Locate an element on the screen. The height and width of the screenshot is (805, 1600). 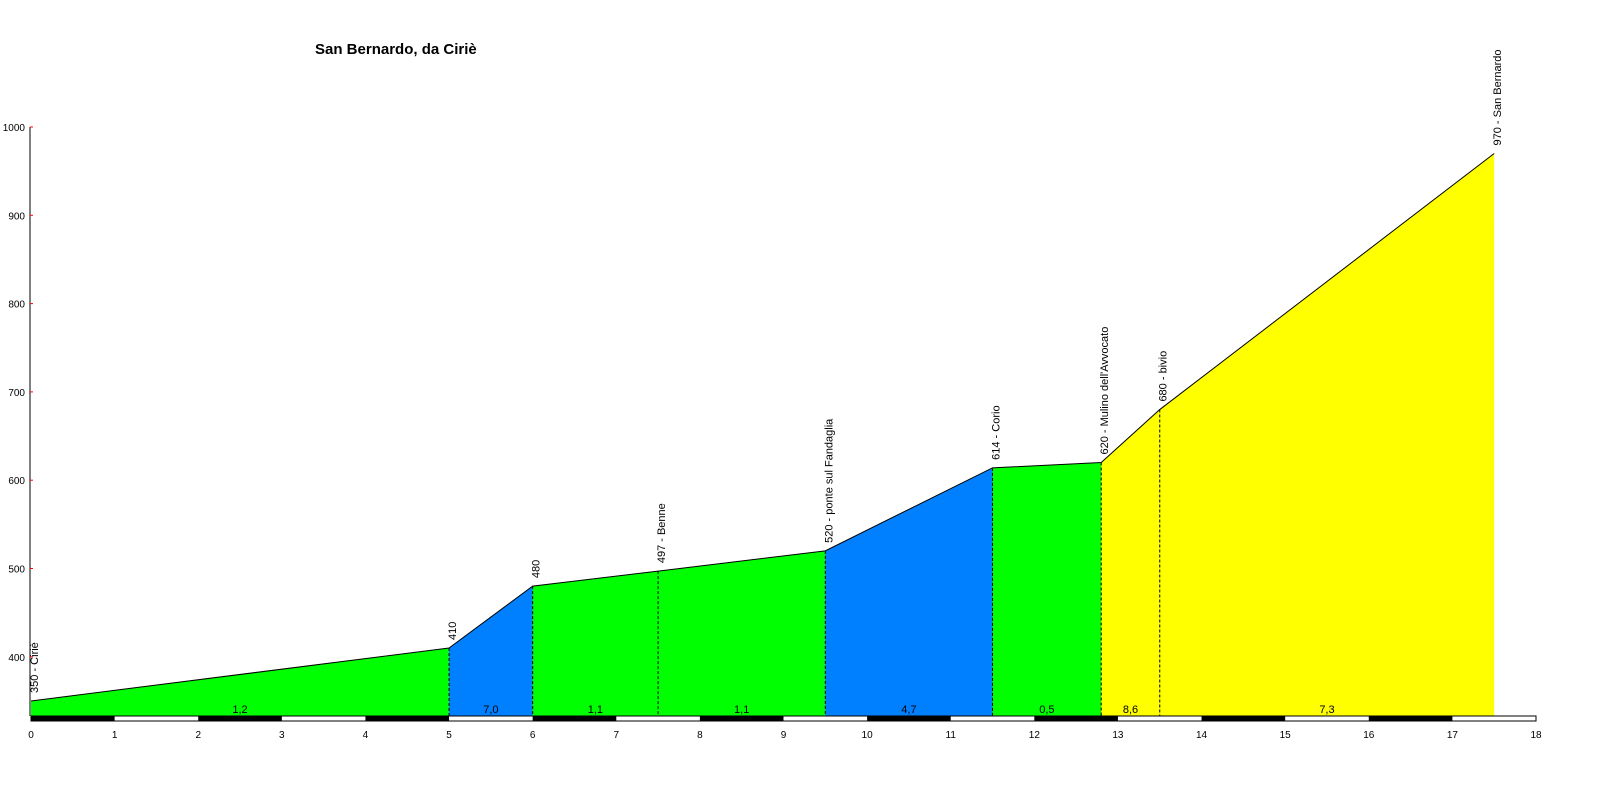
x-tick-label: 18 is located at coordinates (1536, 735).